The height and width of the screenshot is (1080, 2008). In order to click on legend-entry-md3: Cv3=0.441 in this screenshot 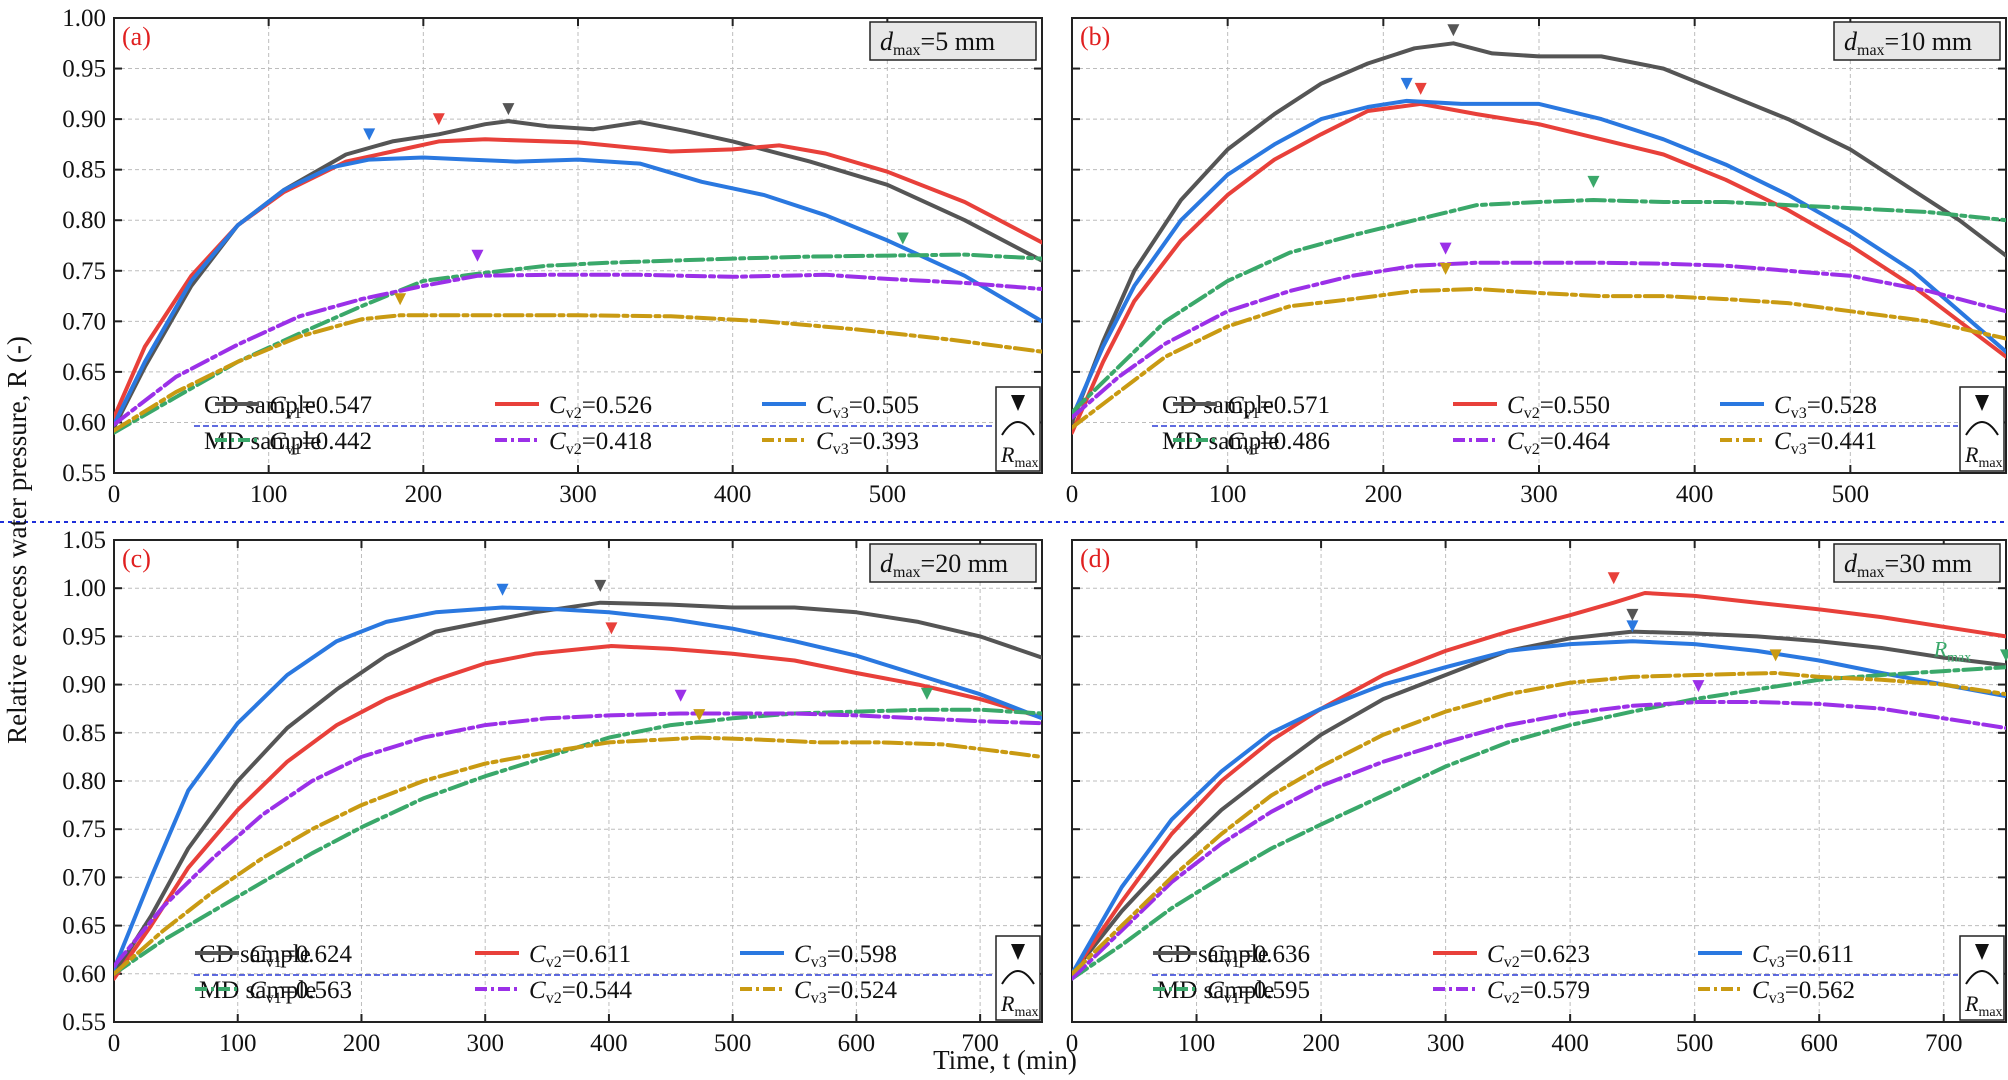, I will do `click(1825, 443)`.